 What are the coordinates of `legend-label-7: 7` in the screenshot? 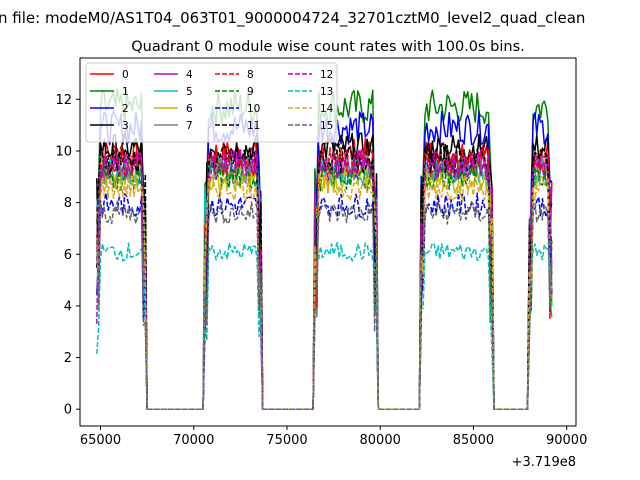 It's located at (189, 126).